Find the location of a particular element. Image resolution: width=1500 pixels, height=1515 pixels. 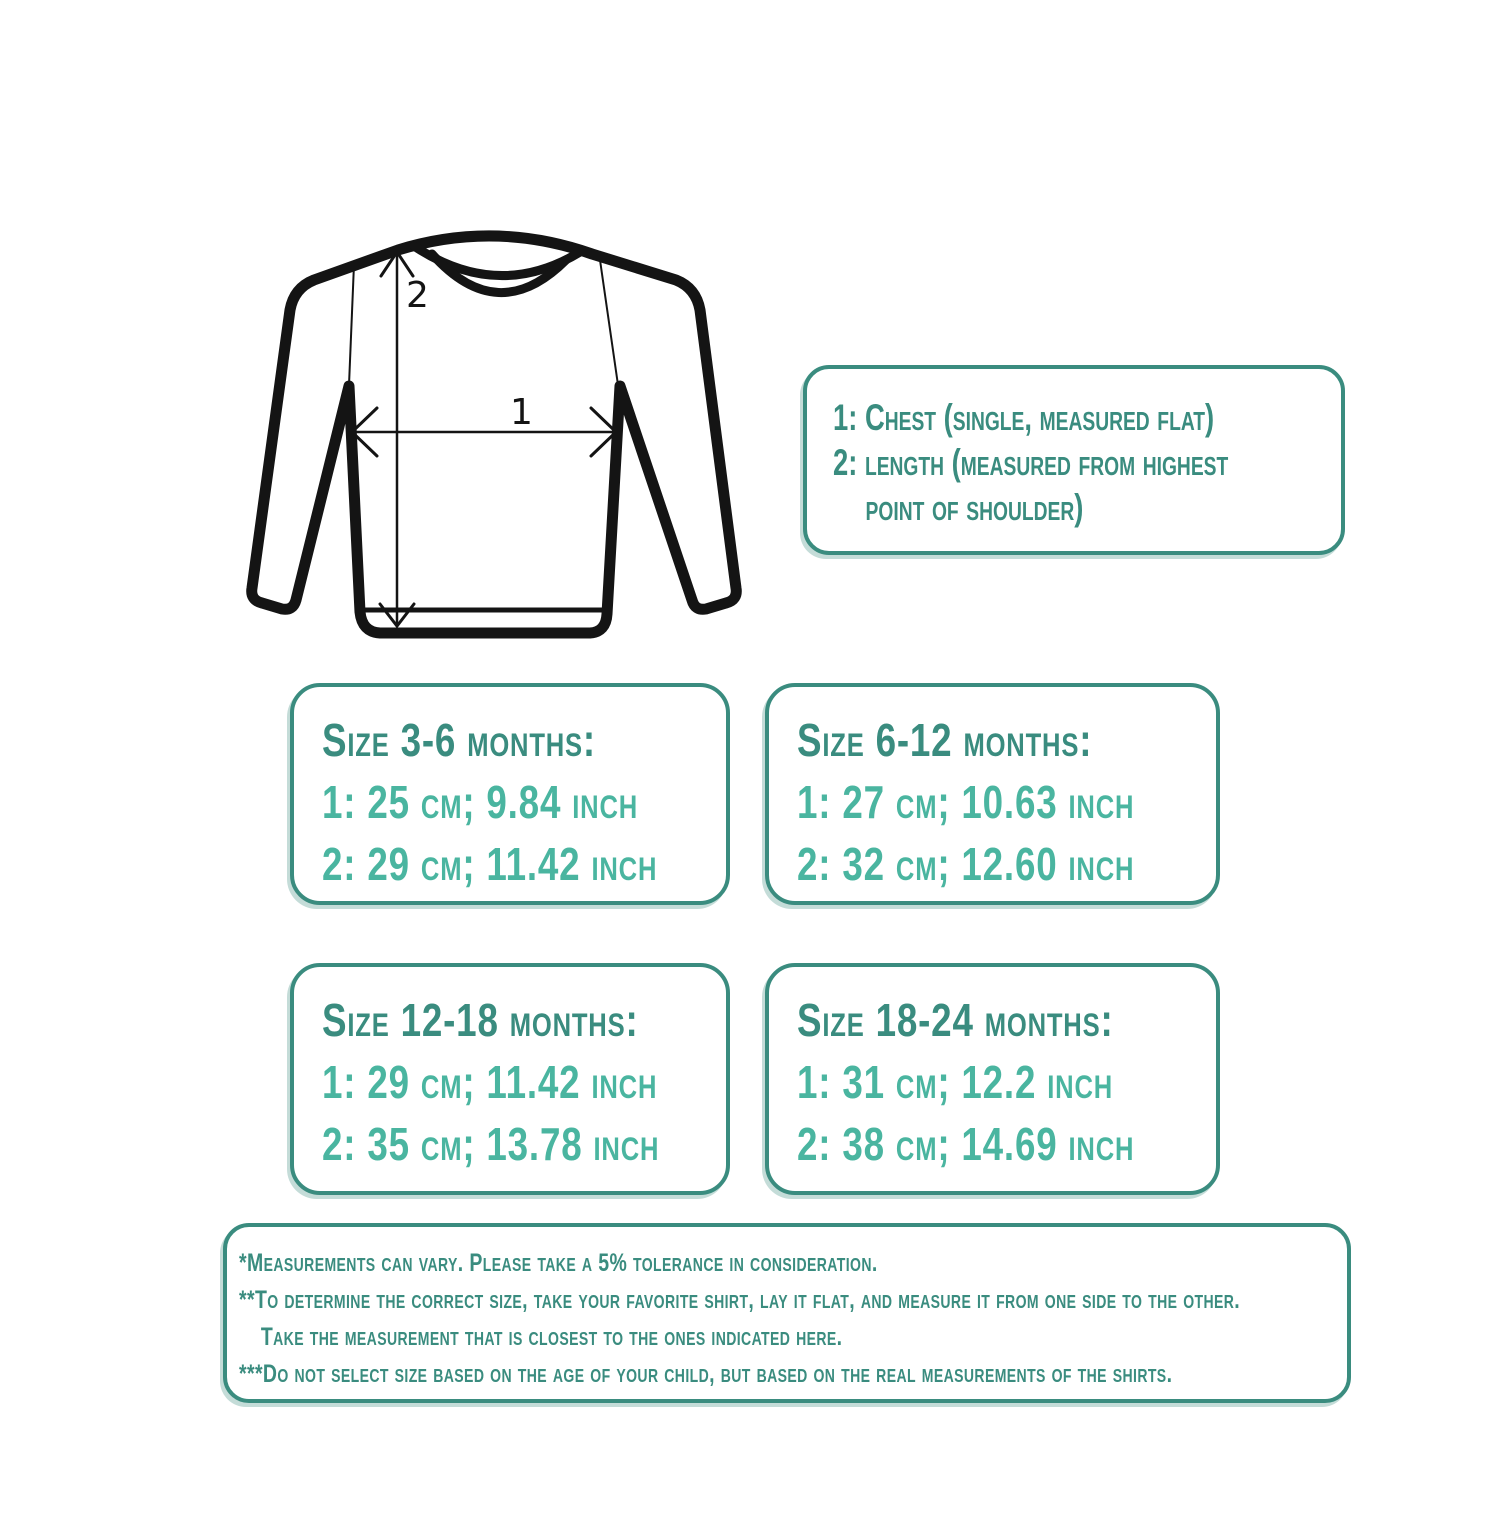

size-title: Size 3-6 months: is located at coordinates (459, 740).